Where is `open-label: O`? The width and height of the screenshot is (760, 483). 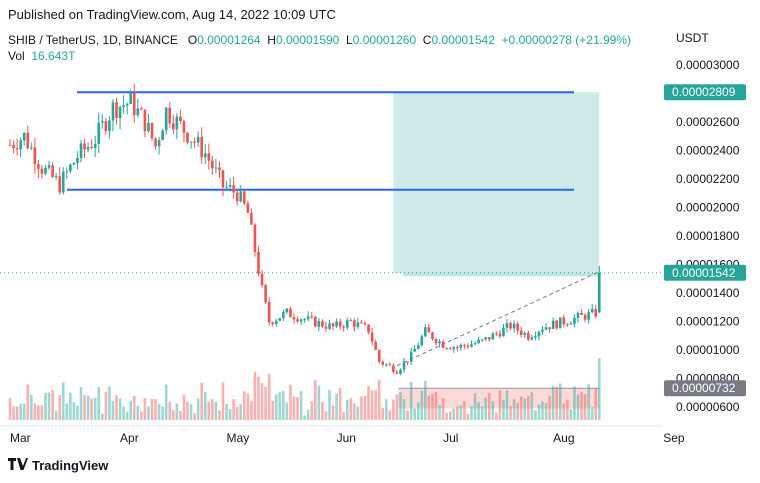 open-label: O is located at coordinates (192, 40).